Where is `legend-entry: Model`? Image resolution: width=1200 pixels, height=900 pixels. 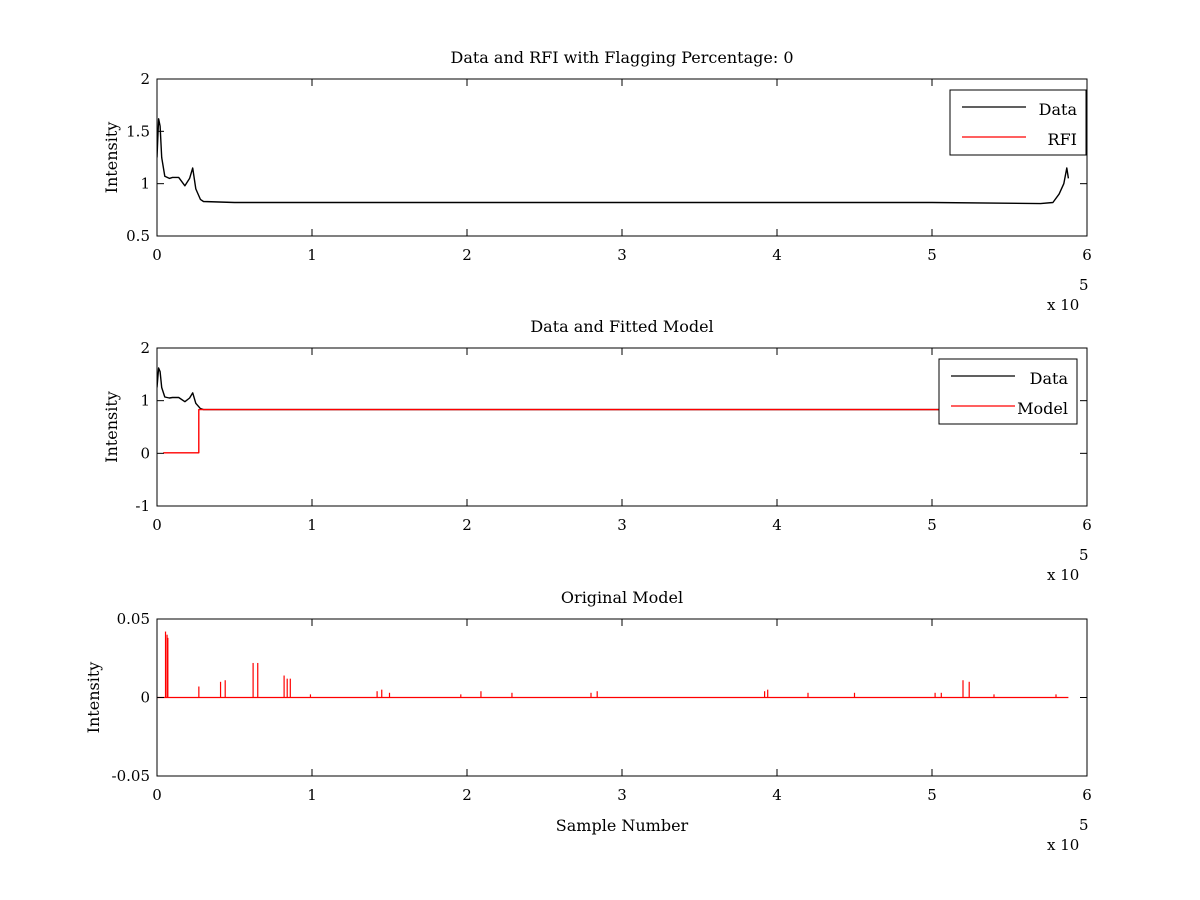
legend-entry: Model is located at coordinates (1042, 408).